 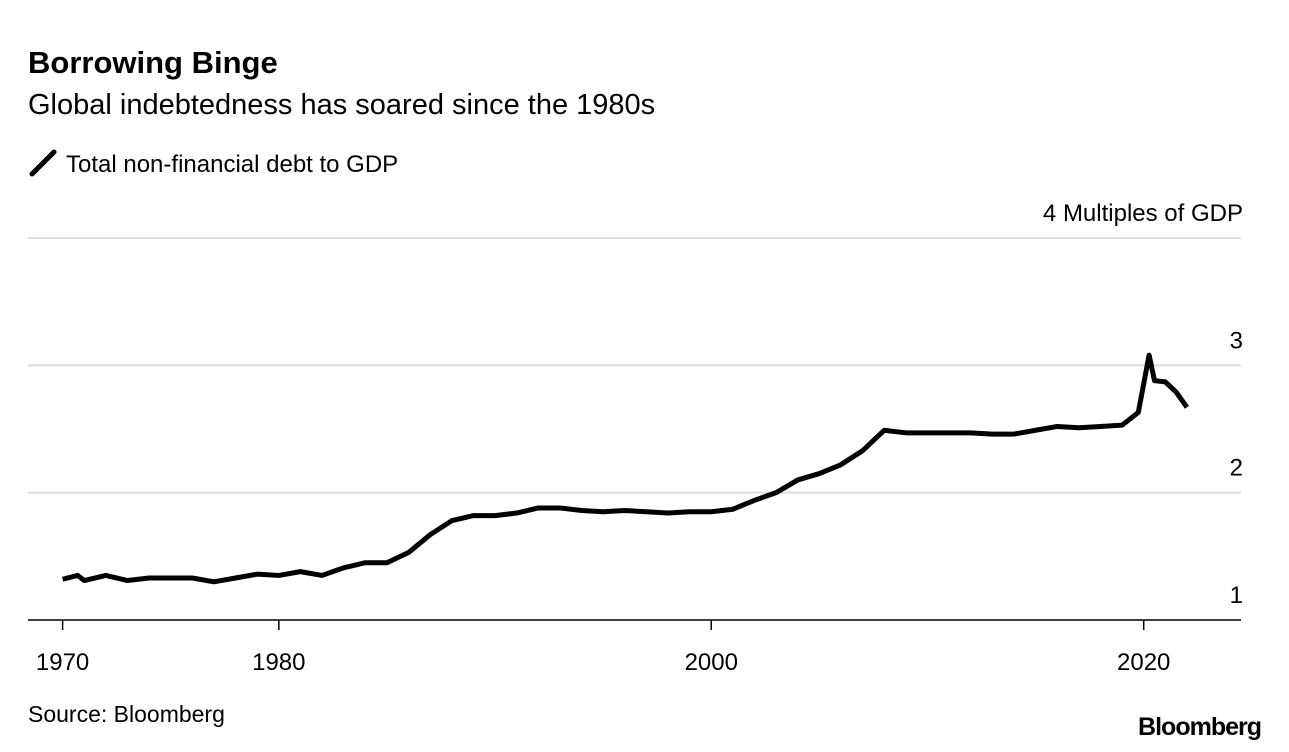 What do you see at coordinates (126, 714) in the screenshot?
I see `source: Source: Bloomberg` at bounding box center [126, 714].